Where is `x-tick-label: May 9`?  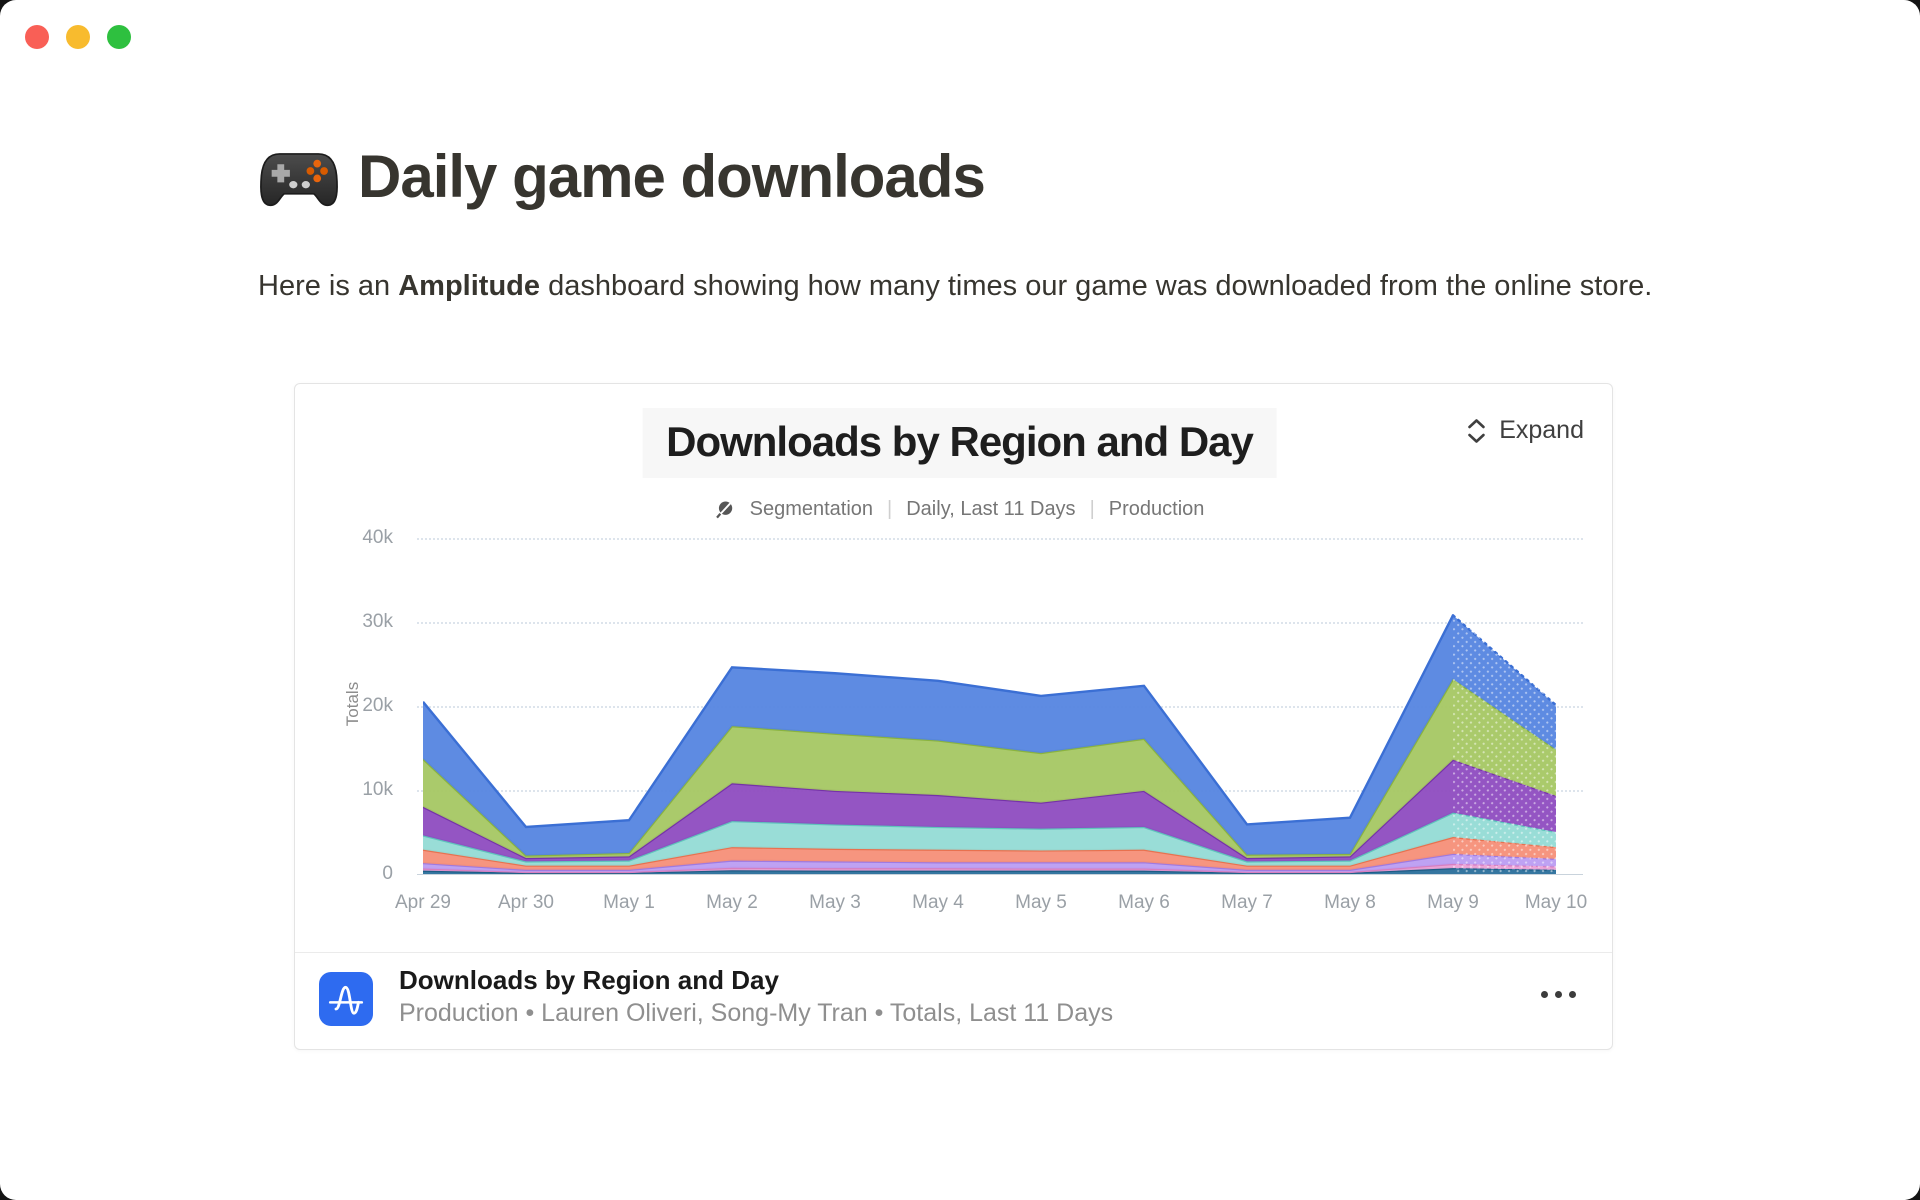 x-tick-label: May 9 is located at coordinates (1453, 902).